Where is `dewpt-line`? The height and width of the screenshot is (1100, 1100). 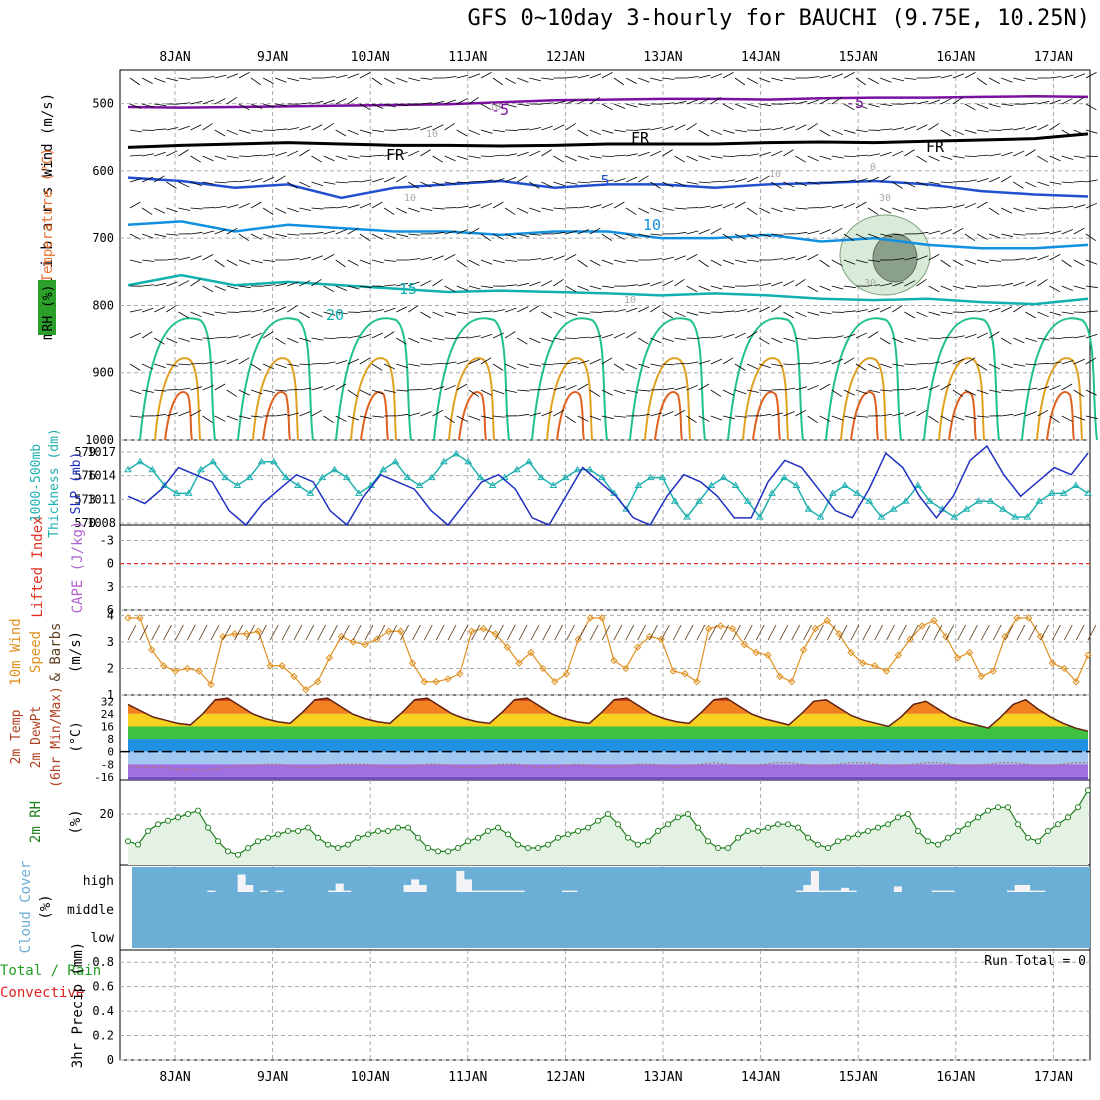 dewpt-line is located at coordinates (607, 767).